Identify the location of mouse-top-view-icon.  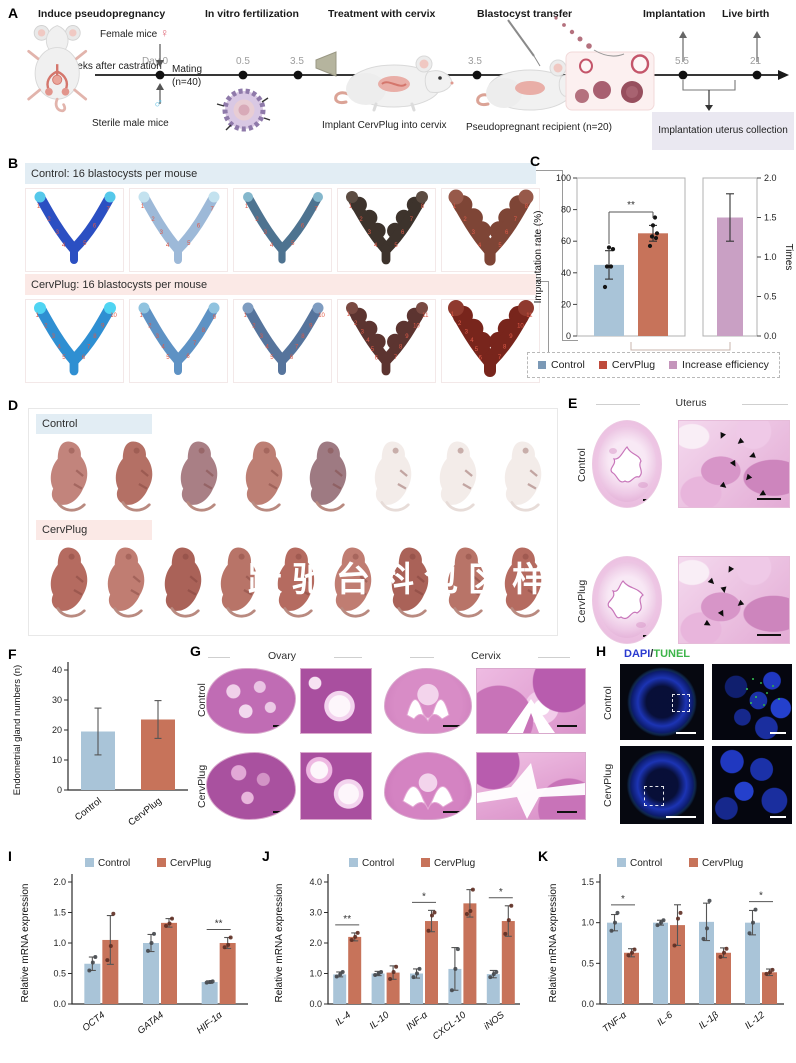
(57, 69).